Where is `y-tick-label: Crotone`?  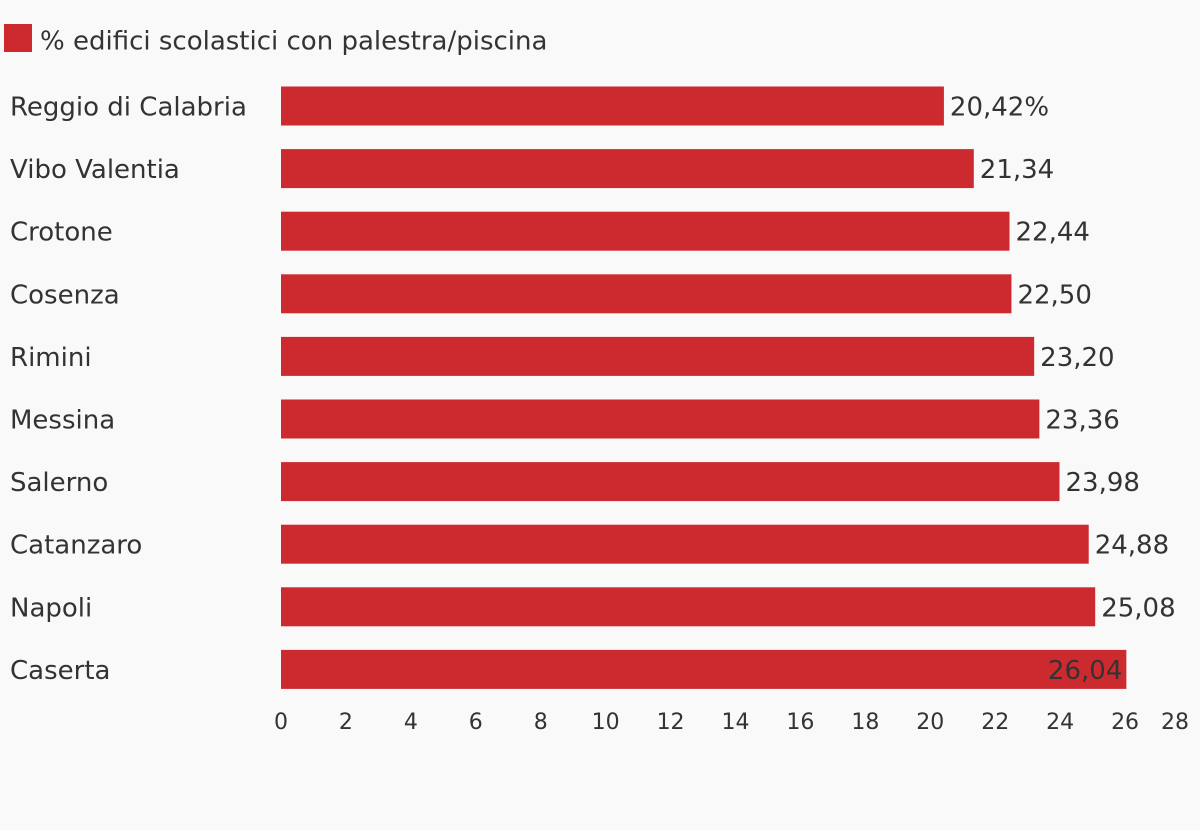
y-tick-label: Crotone is located at coordinates (61, 233).